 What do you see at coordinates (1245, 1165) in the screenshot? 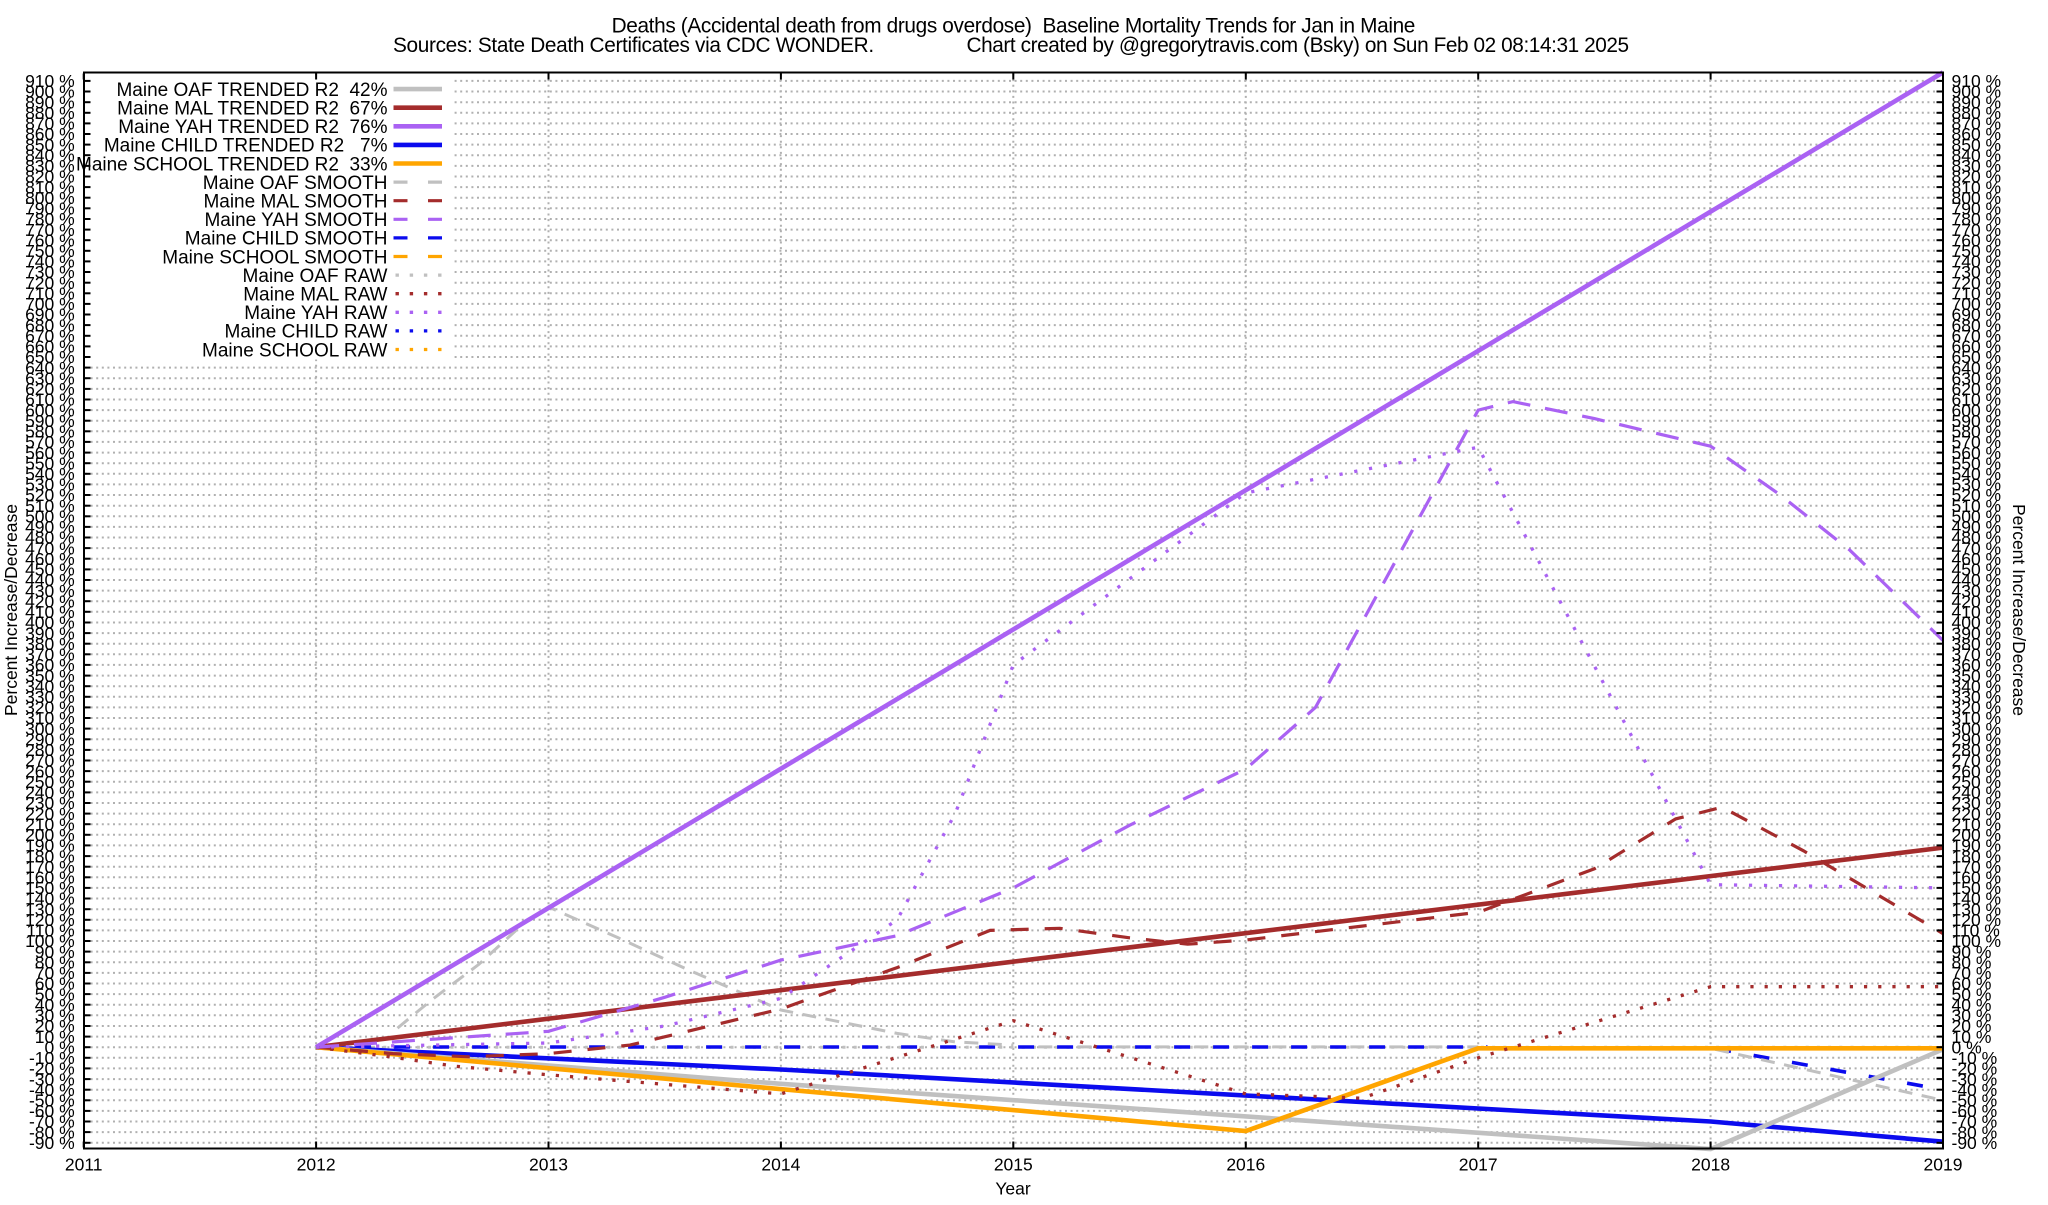
I see `svg-text: 2016` at bounding box center [1245, 1165].